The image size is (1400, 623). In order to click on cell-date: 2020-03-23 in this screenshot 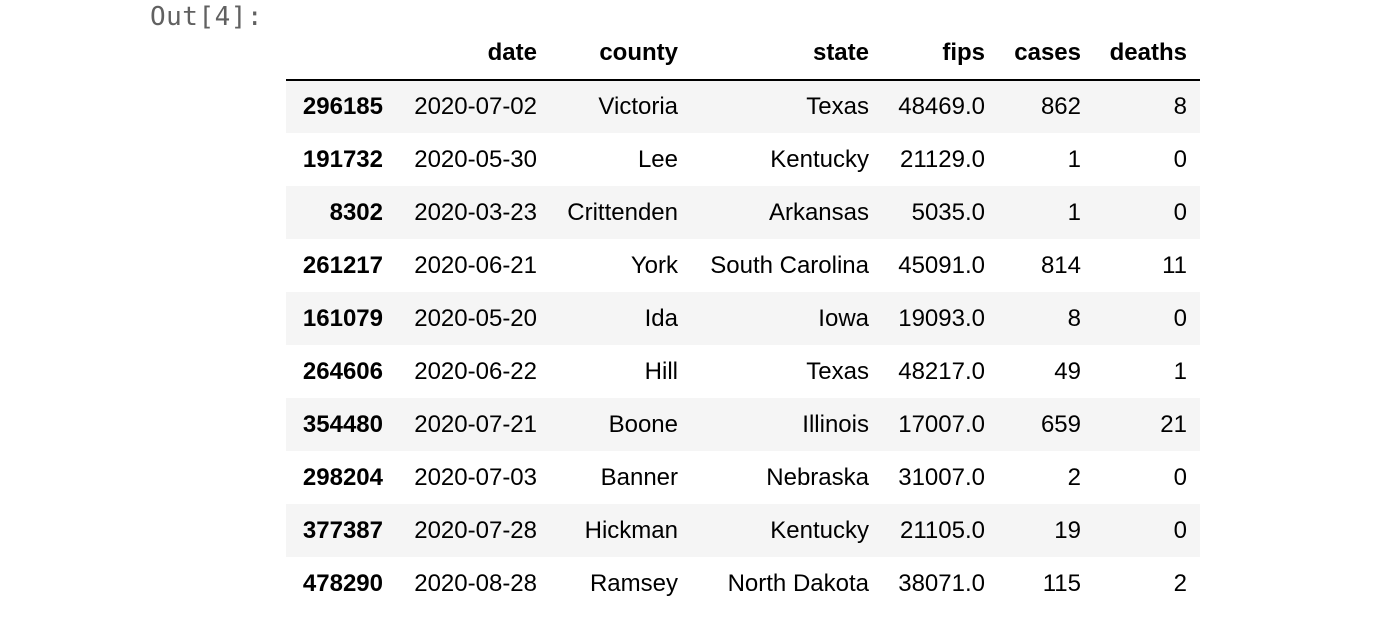, I will do `click(475, 212)`.